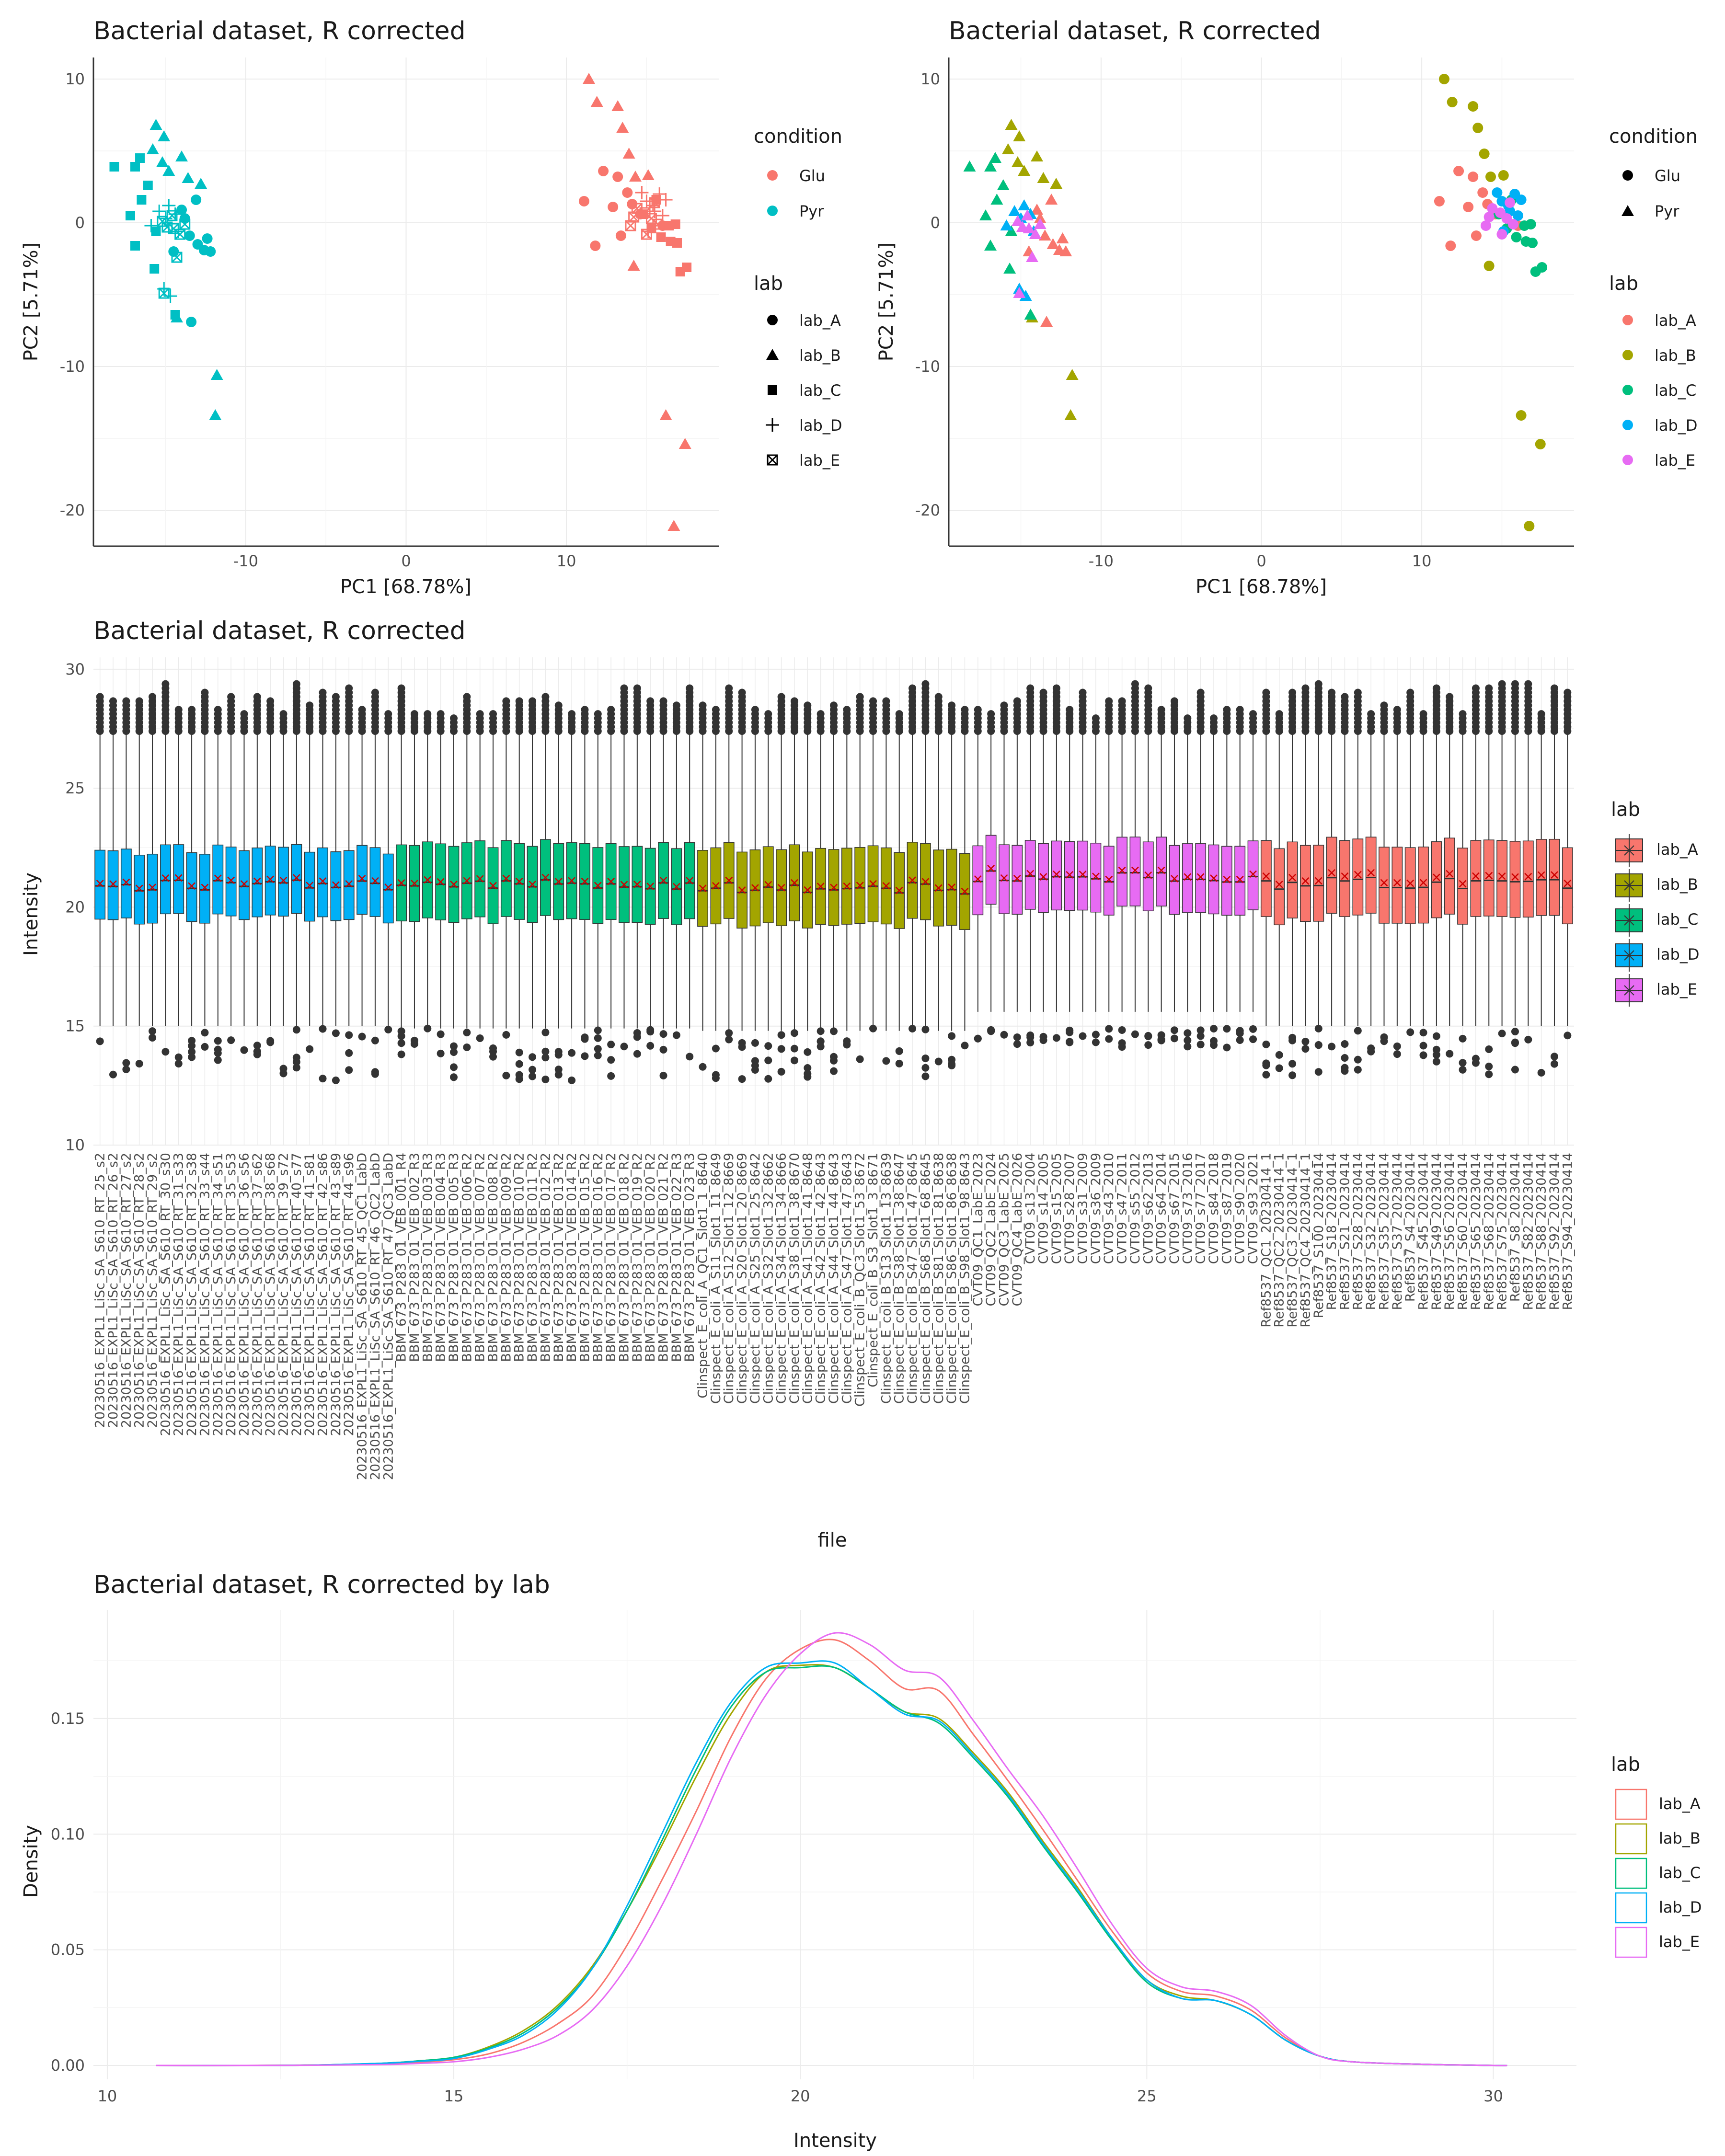 The width and height of the screenshot is (1725, 2156). What do you see at coordinates (951, 1278) in the screenshot?
I see `file-label: Clinspect_E_coli_B_S86_Slot1_86_8638` at bounding box center [951, 1278].